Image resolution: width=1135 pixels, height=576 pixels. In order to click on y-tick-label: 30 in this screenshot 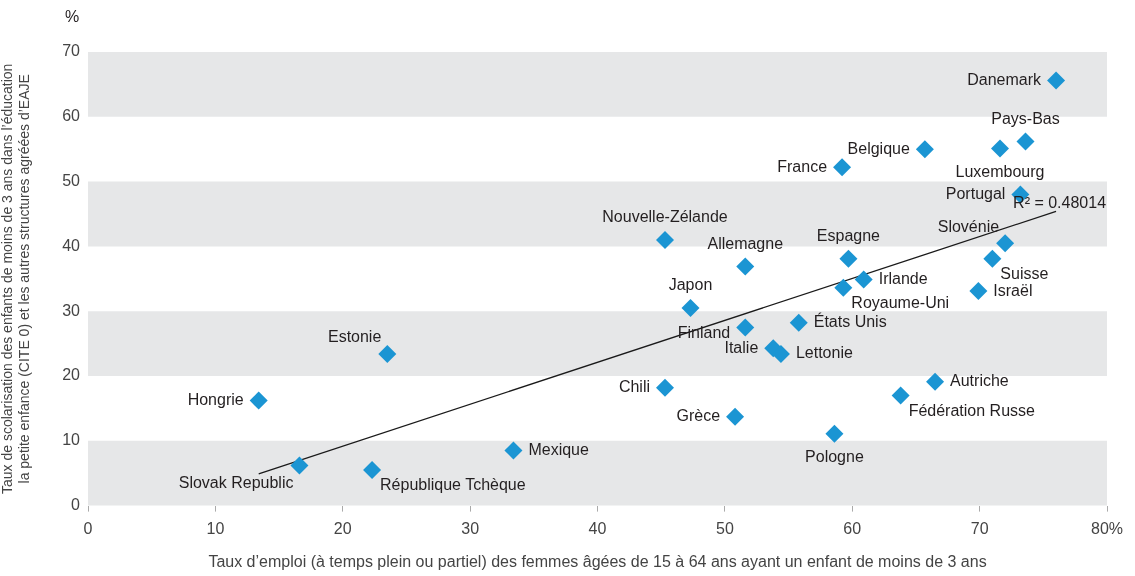, I will do `click(71, 310)`.